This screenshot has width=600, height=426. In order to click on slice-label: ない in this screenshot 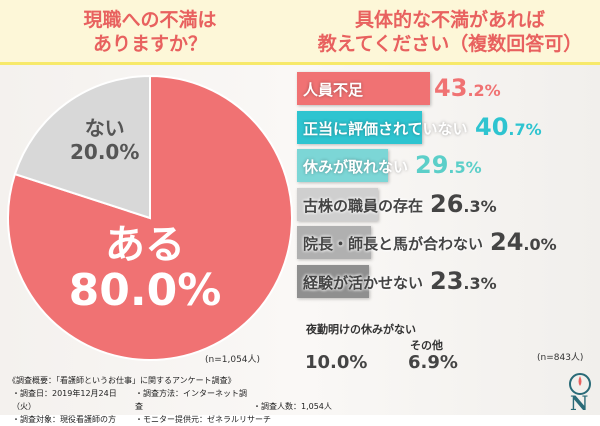, I will do `click(104, 128)`.